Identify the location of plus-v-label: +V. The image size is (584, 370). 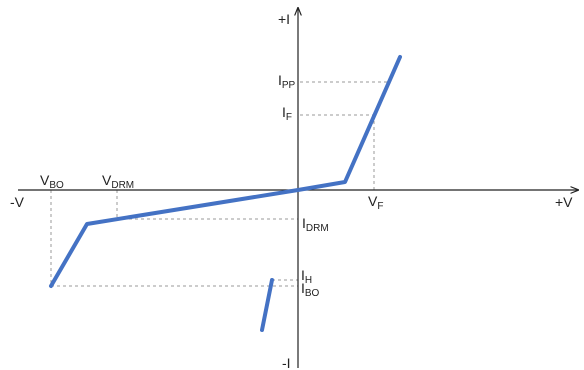
(564, 202).